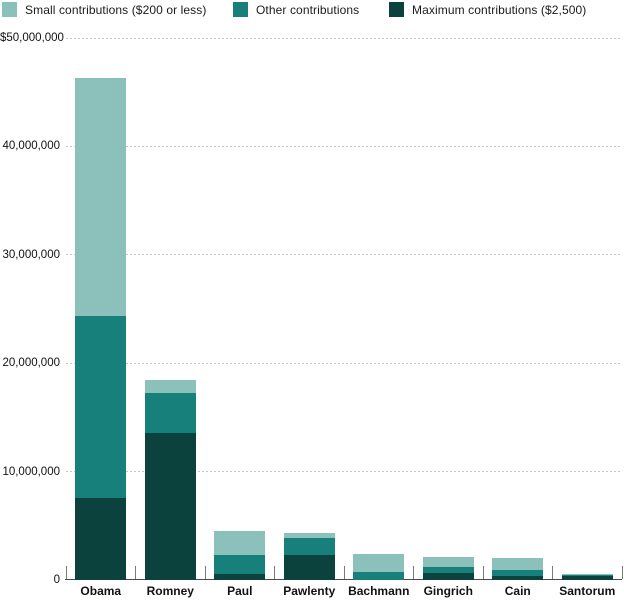 The image size is (624, 600). I want to click on legend-item-other-contributions: Other contributions, so click(296, 9).